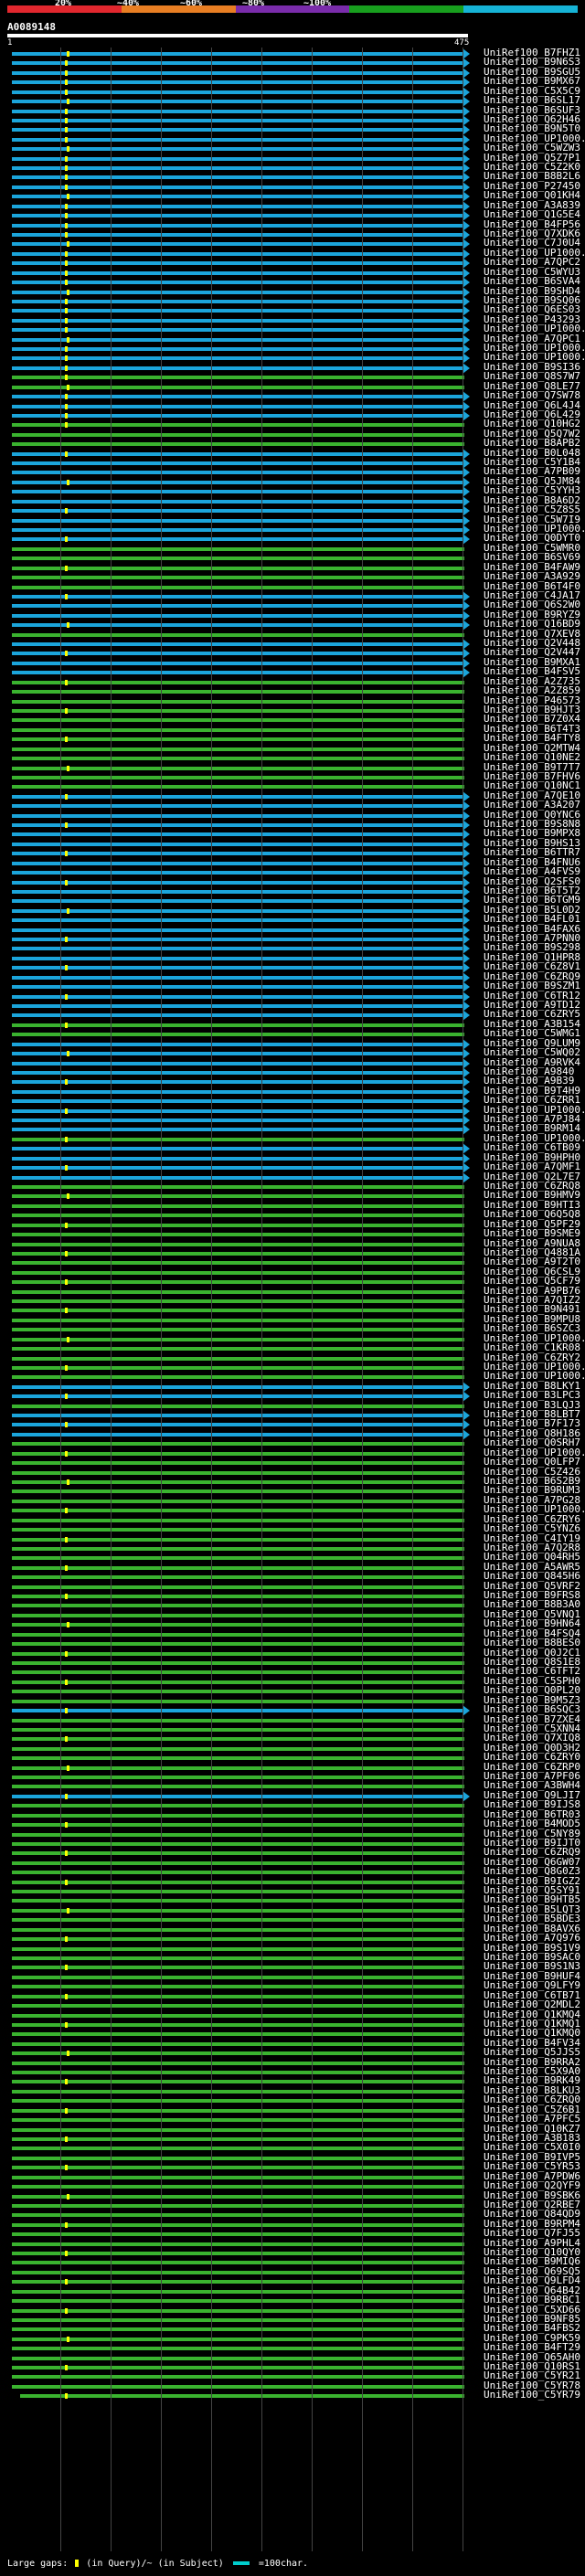 The width and height of the screenshot is (585, 2576). Describe the element at coordinates (532, 2119) in the screenshot. I see `hit-label: UniRef100_A7PFC5` at that location.